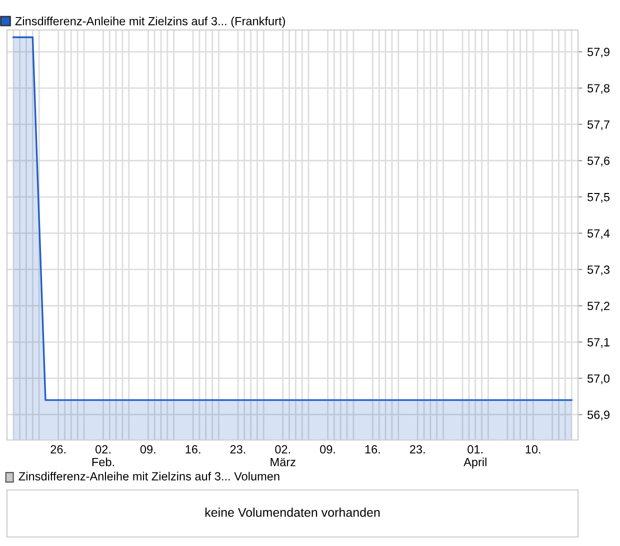 The image size is (620, 546). Describe the element at coordinates (103, 455) in the screenshot. I see `x-tick-label: 02. Feb.` at that location.